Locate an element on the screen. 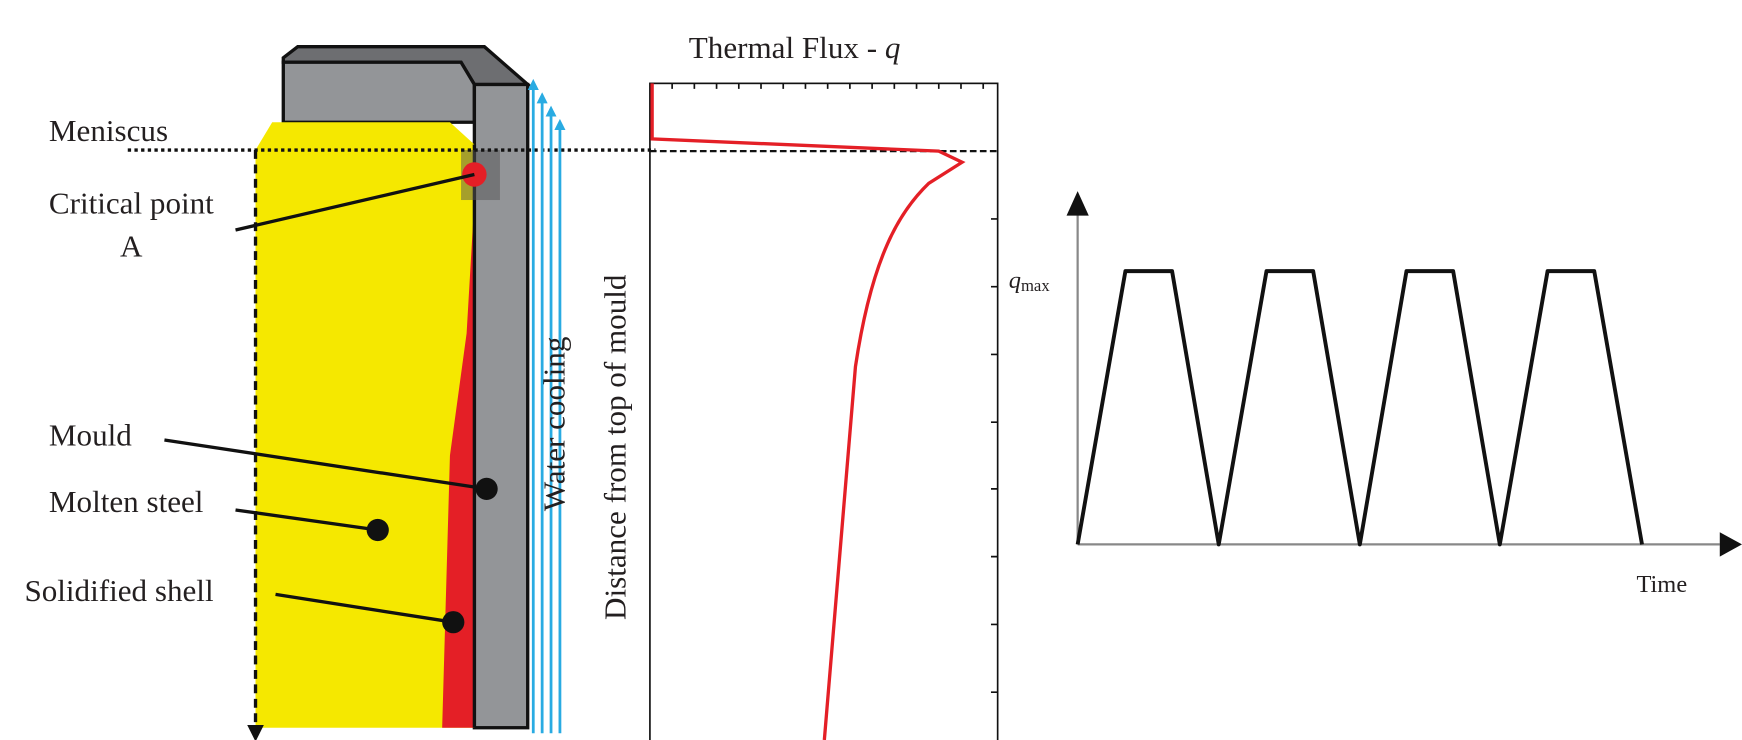 The width and height of the screenshot is (1742, 740). solidified-shell-label: Solidified shell is located at coordinates (119, 590).